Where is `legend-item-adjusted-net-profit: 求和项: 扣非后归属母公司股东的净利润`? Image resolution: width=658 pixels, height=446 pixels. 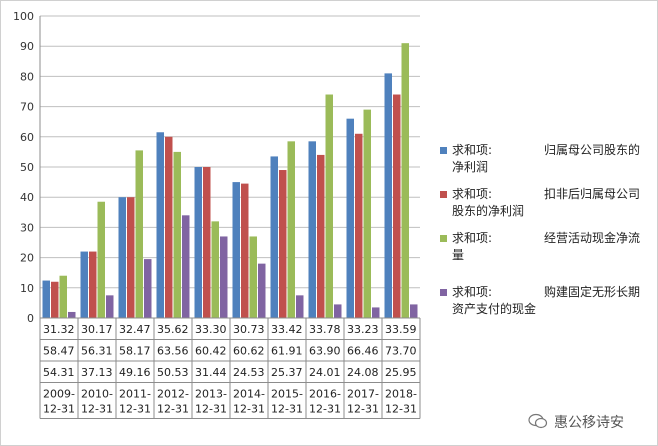
legend-item-adjusted-net-profit: 求和项: 扣非后归属母公司股东的净利润 is located at coordinates (543, 203).